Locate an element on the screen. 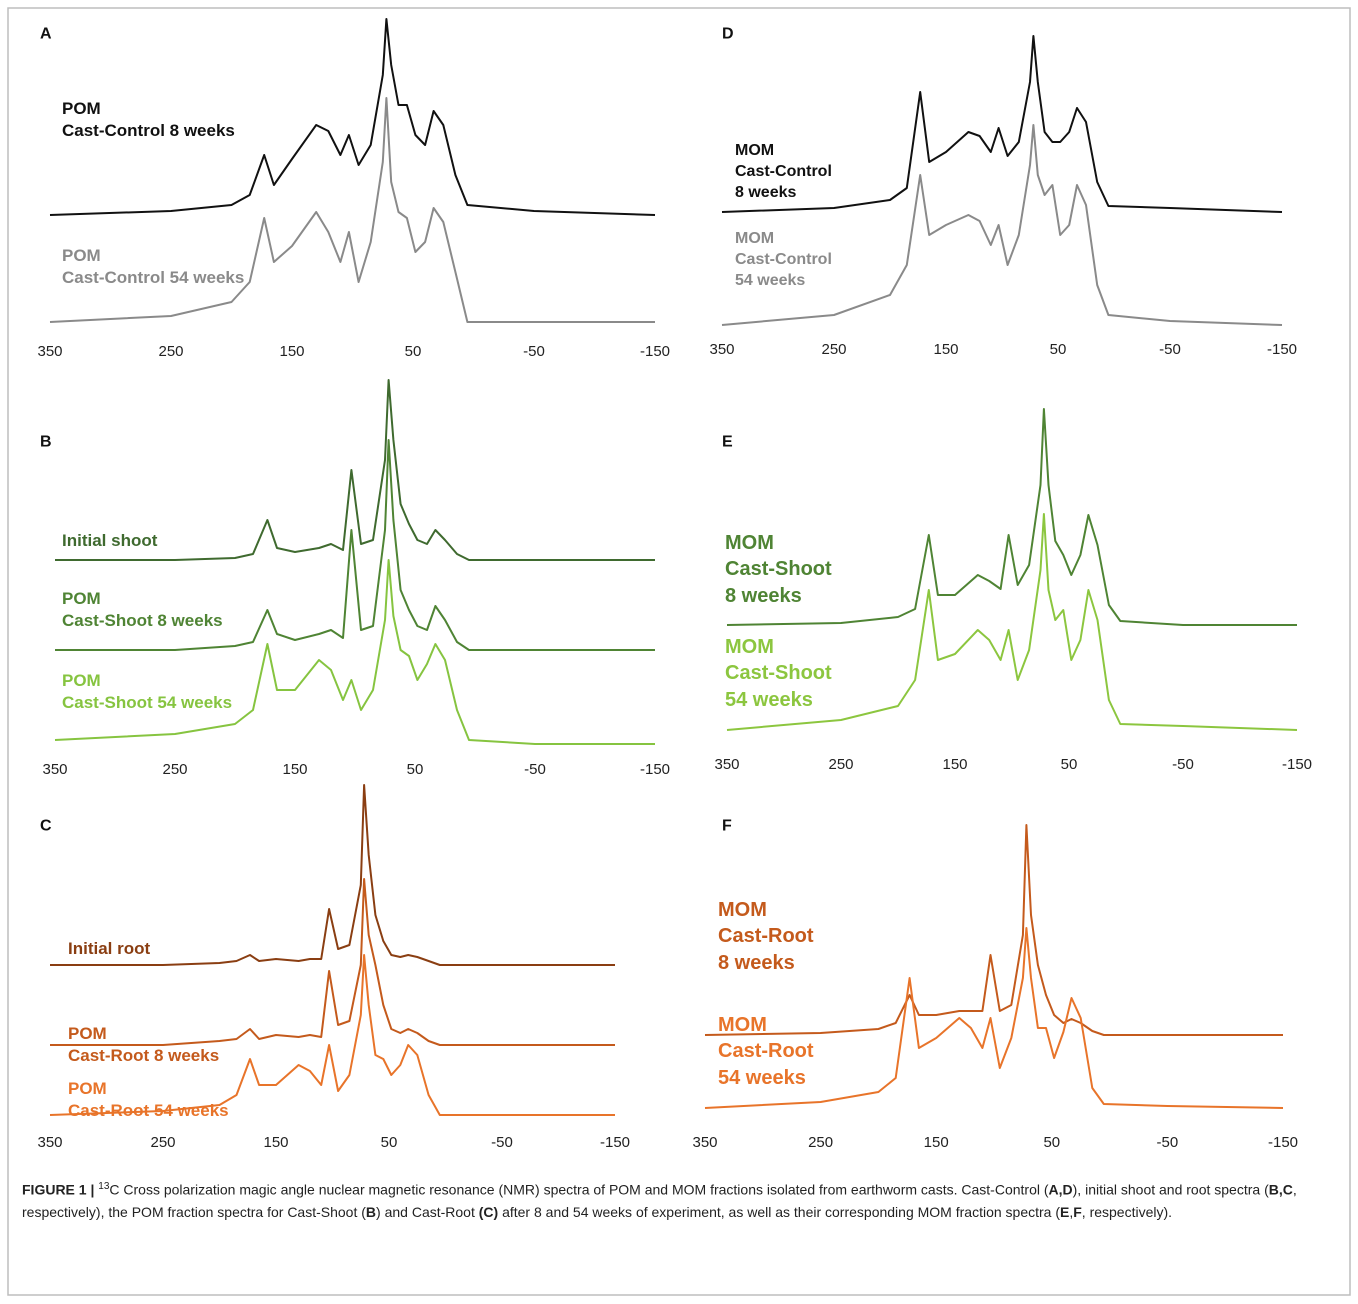 The height and width of the screenshot is (1304, 1358). series-label: POM Cast-Control 8 weeks is located at coordinates (148, 120).